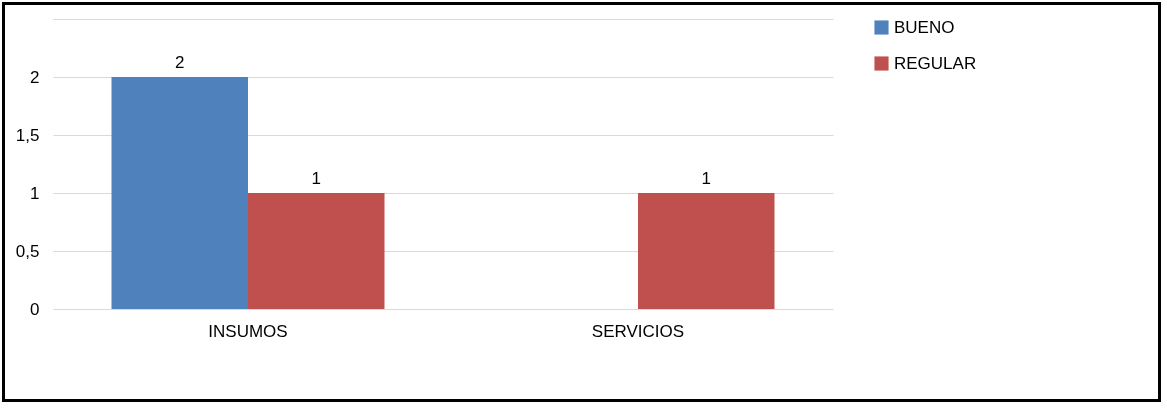  I want to click on x-tick-label: INSUMOS, so click(248, 331).